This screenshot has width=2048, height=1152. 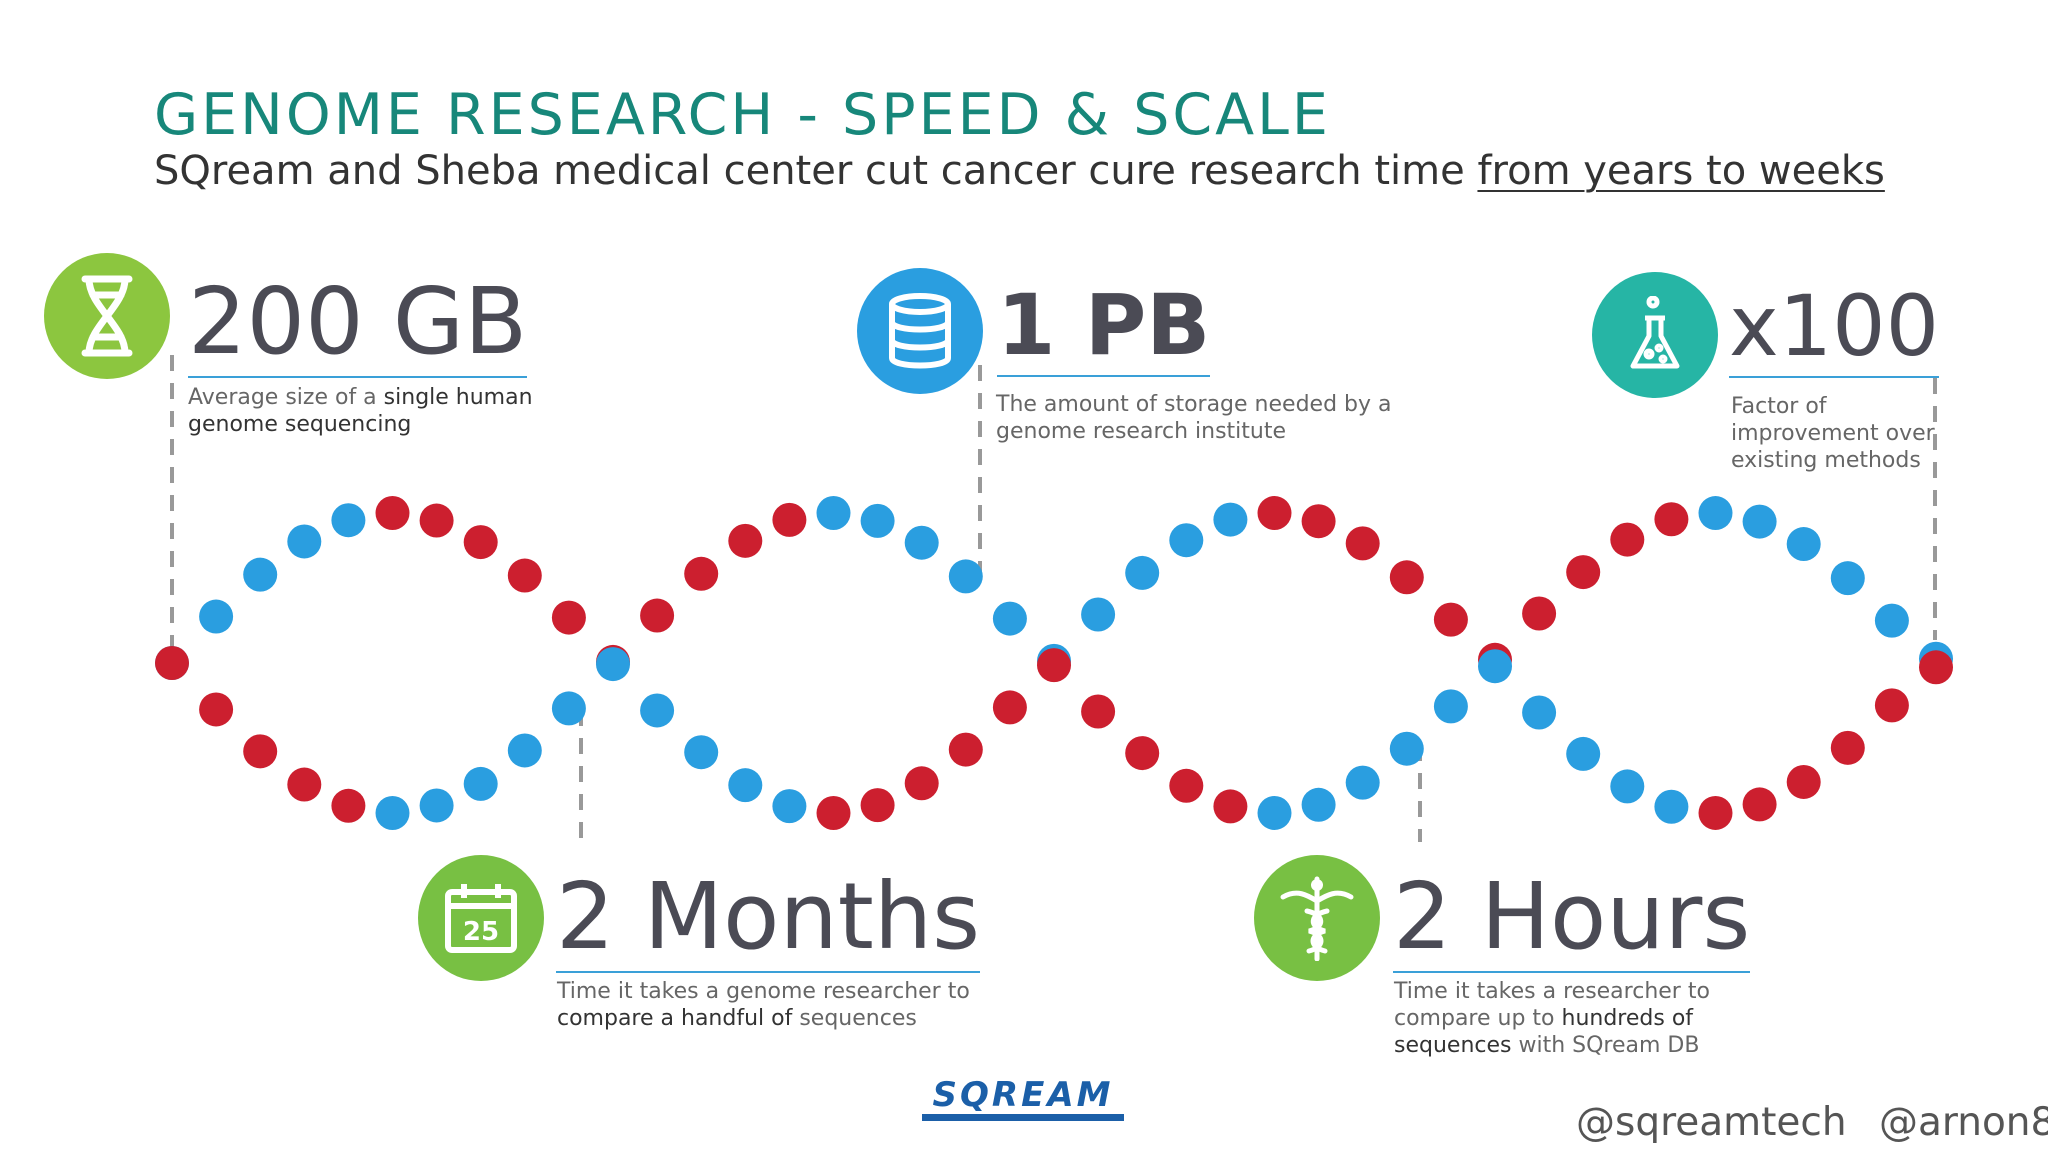 I want to click on desc-text: sequences, so click(x=854, y=1018).